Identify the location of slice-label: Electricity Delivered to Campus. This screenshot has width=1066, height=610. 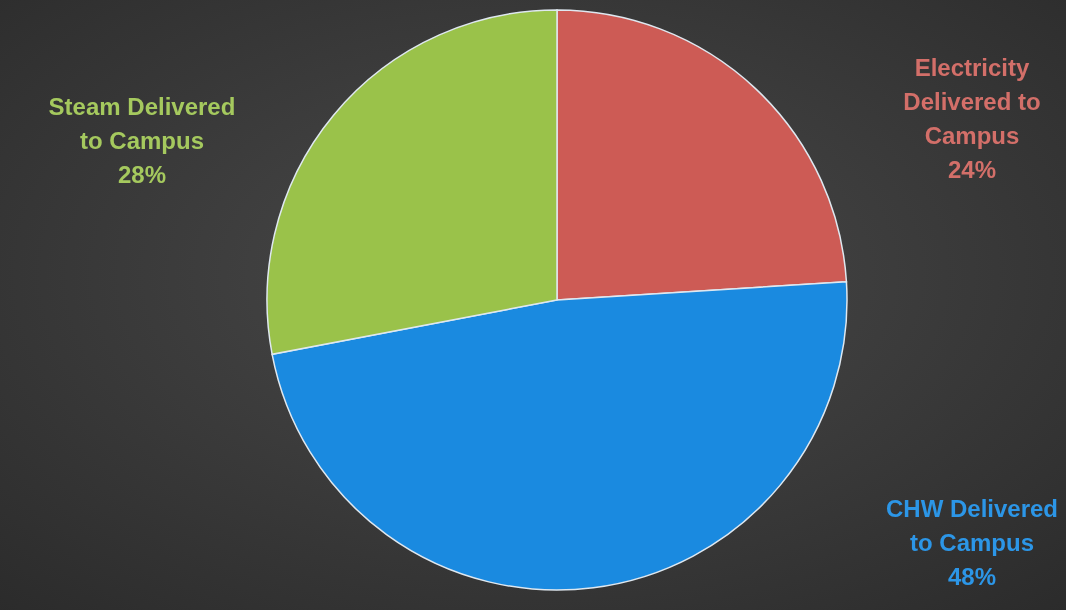
(972, 101).